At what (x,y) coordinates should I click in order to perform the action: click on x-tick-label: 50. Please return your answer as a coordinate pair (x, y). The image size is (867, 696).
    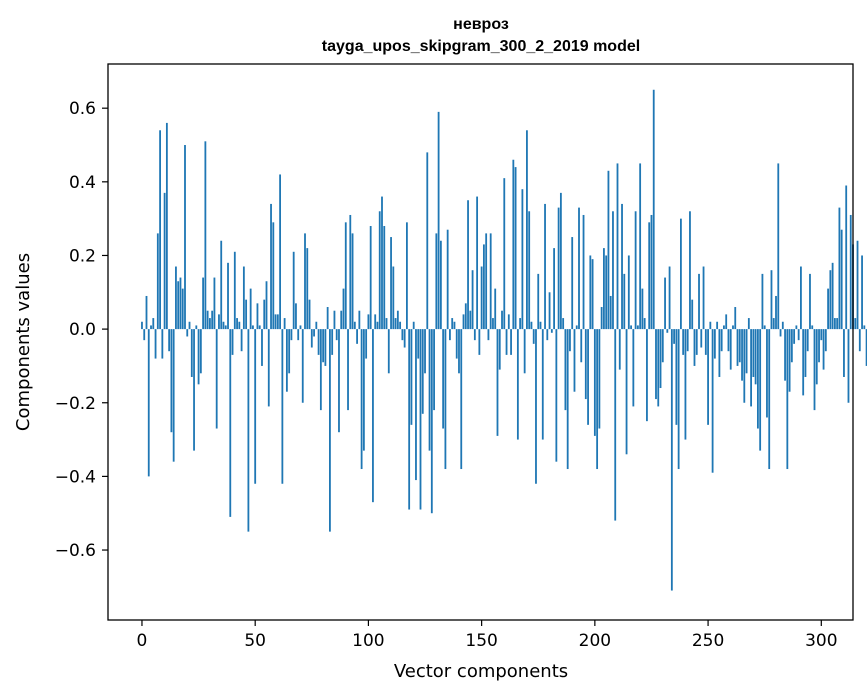
    Looking at the image, I should click on (255, 641).